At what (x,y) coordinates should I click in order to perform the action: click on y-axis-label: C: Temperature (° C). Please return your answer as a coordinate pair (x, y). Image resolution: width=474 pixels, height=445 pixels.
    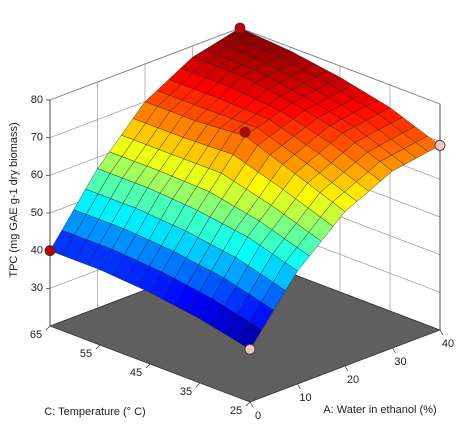
    Looking at the image, I should click on (94, 412).